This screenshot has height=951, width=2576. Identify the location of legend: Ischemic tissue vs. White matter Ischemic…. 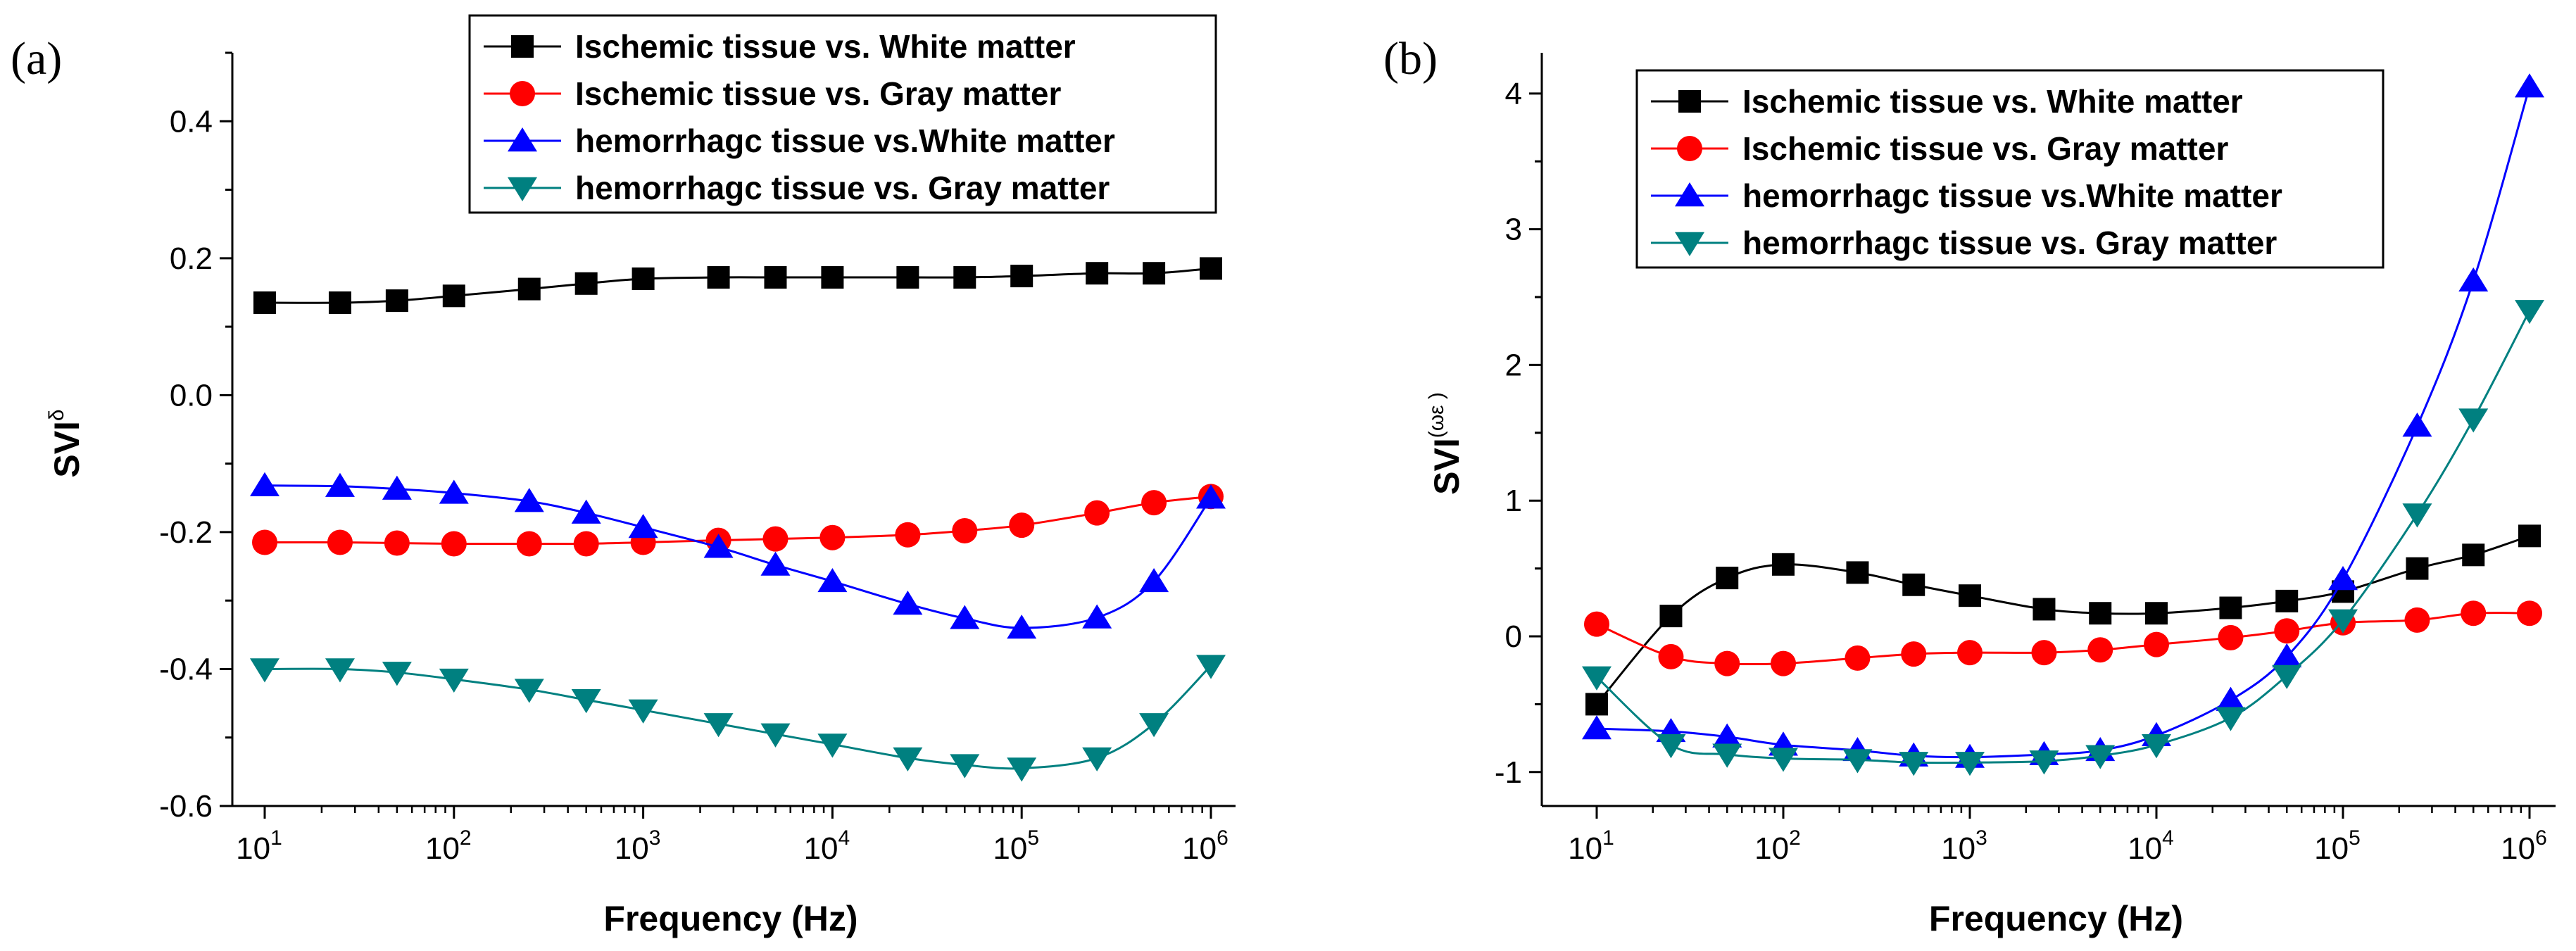
(842, 114).